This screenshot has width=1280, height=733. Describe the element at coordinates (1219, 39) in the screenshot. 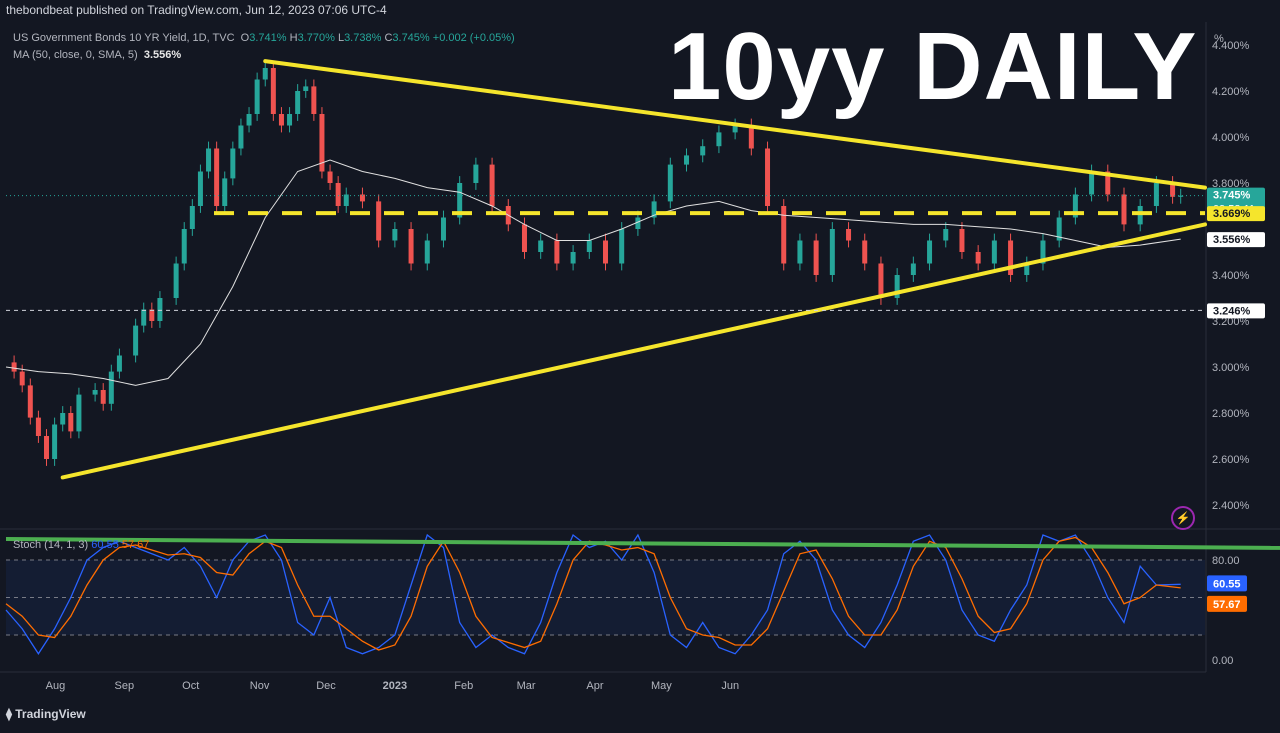

I see `price-unit: %` at that location.